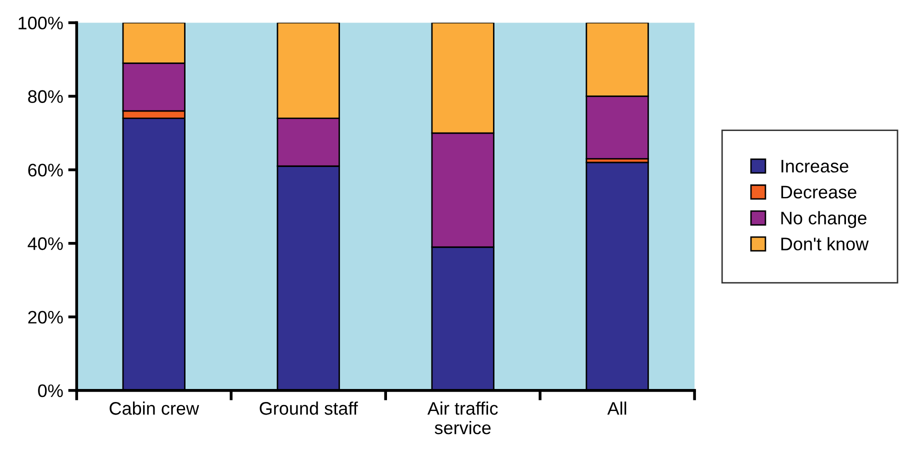 This screenshot has width=902, height=454. What do you see at coordinates (818, 192) in the screenshot?
I see `legend-label: Decrease` at bounding box center [818, 192].